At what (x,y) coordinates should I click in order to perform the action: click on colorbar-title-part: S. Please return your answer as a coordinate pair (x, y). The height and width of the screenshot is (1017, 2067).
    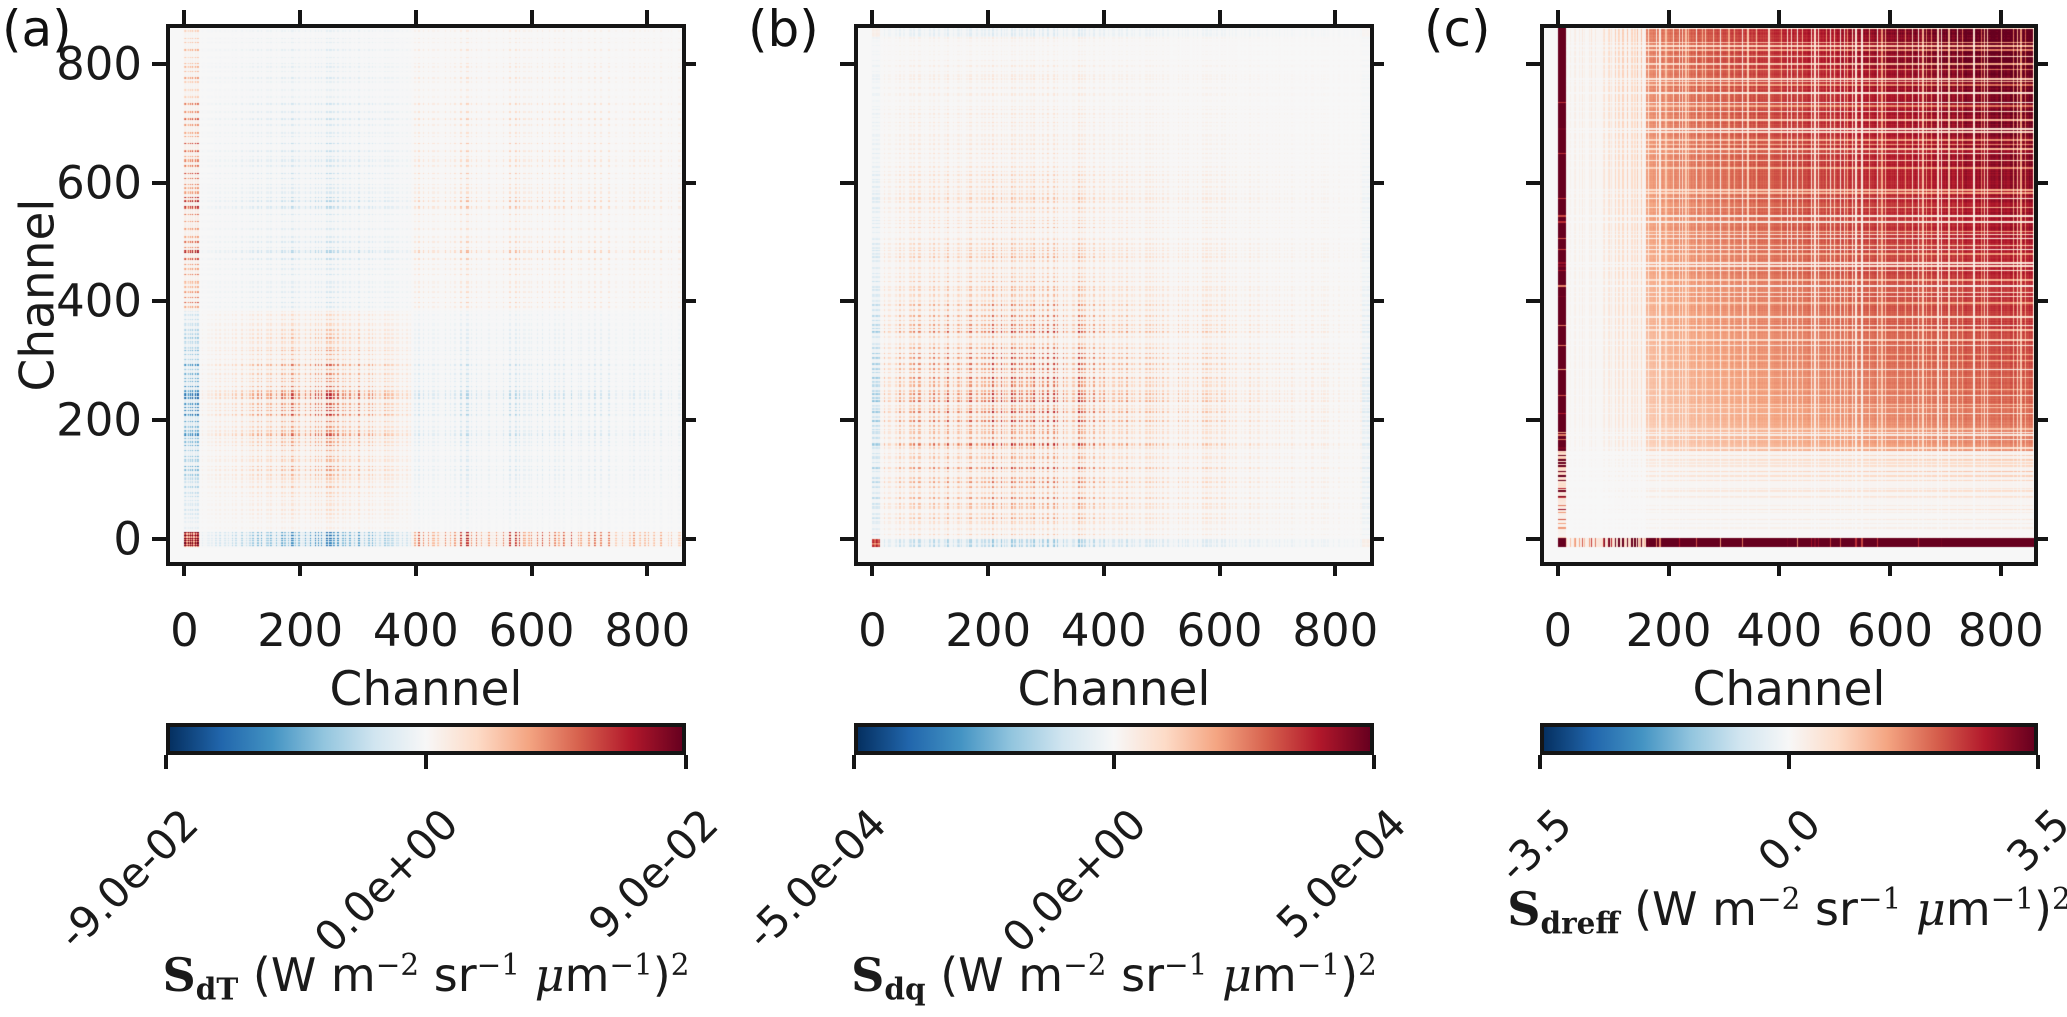
    Looking at the image, I should click on (868, 975).